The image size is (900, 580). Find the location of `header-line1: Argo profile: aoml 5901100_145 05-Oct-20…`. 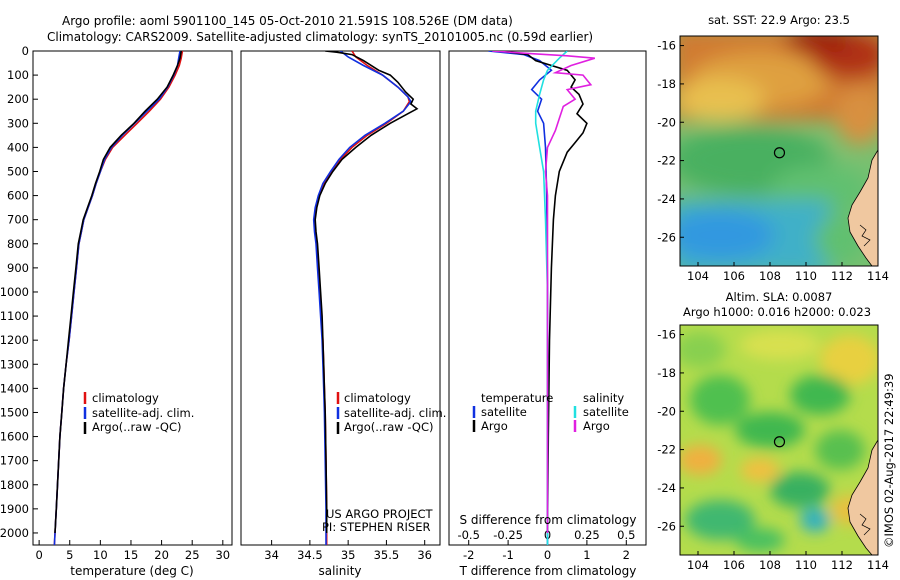

header-line1: Argo profile: aoml 5901100_145 05-Oct-20… is located at coordinates (287, 21).